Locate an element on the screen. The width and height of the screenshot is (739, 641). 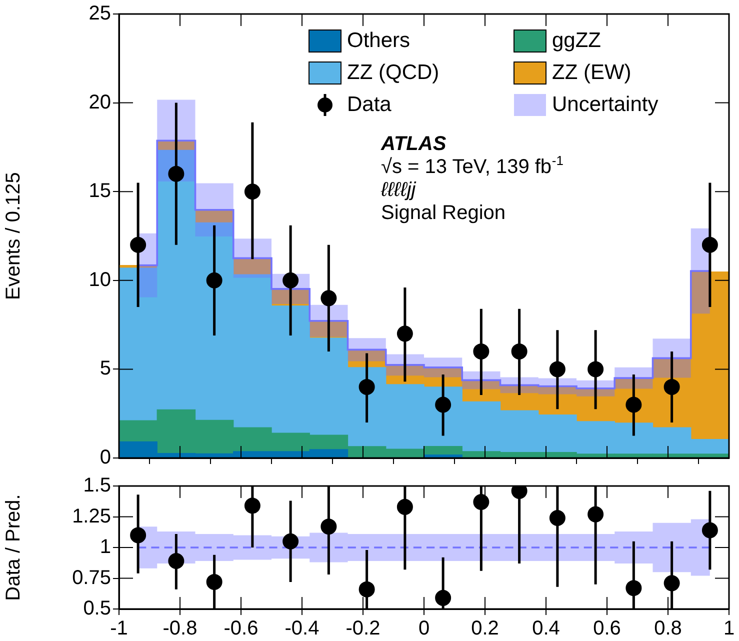
annotation: ATLAS is located at coordinates (413, 144).